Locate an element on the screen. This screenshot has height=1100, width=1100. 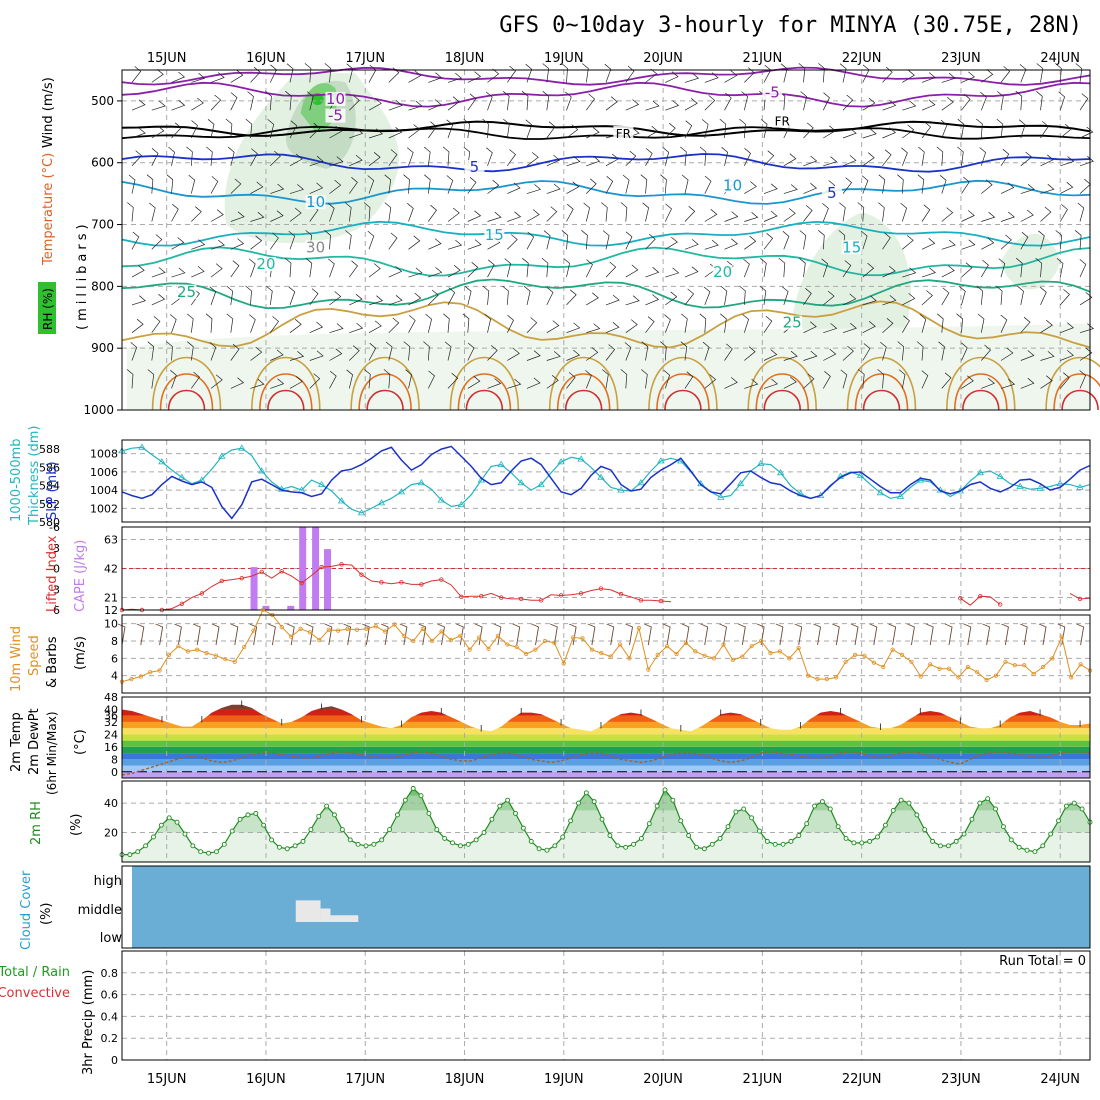
top-date-label: 19JUN is located at coordinates (564, 58).